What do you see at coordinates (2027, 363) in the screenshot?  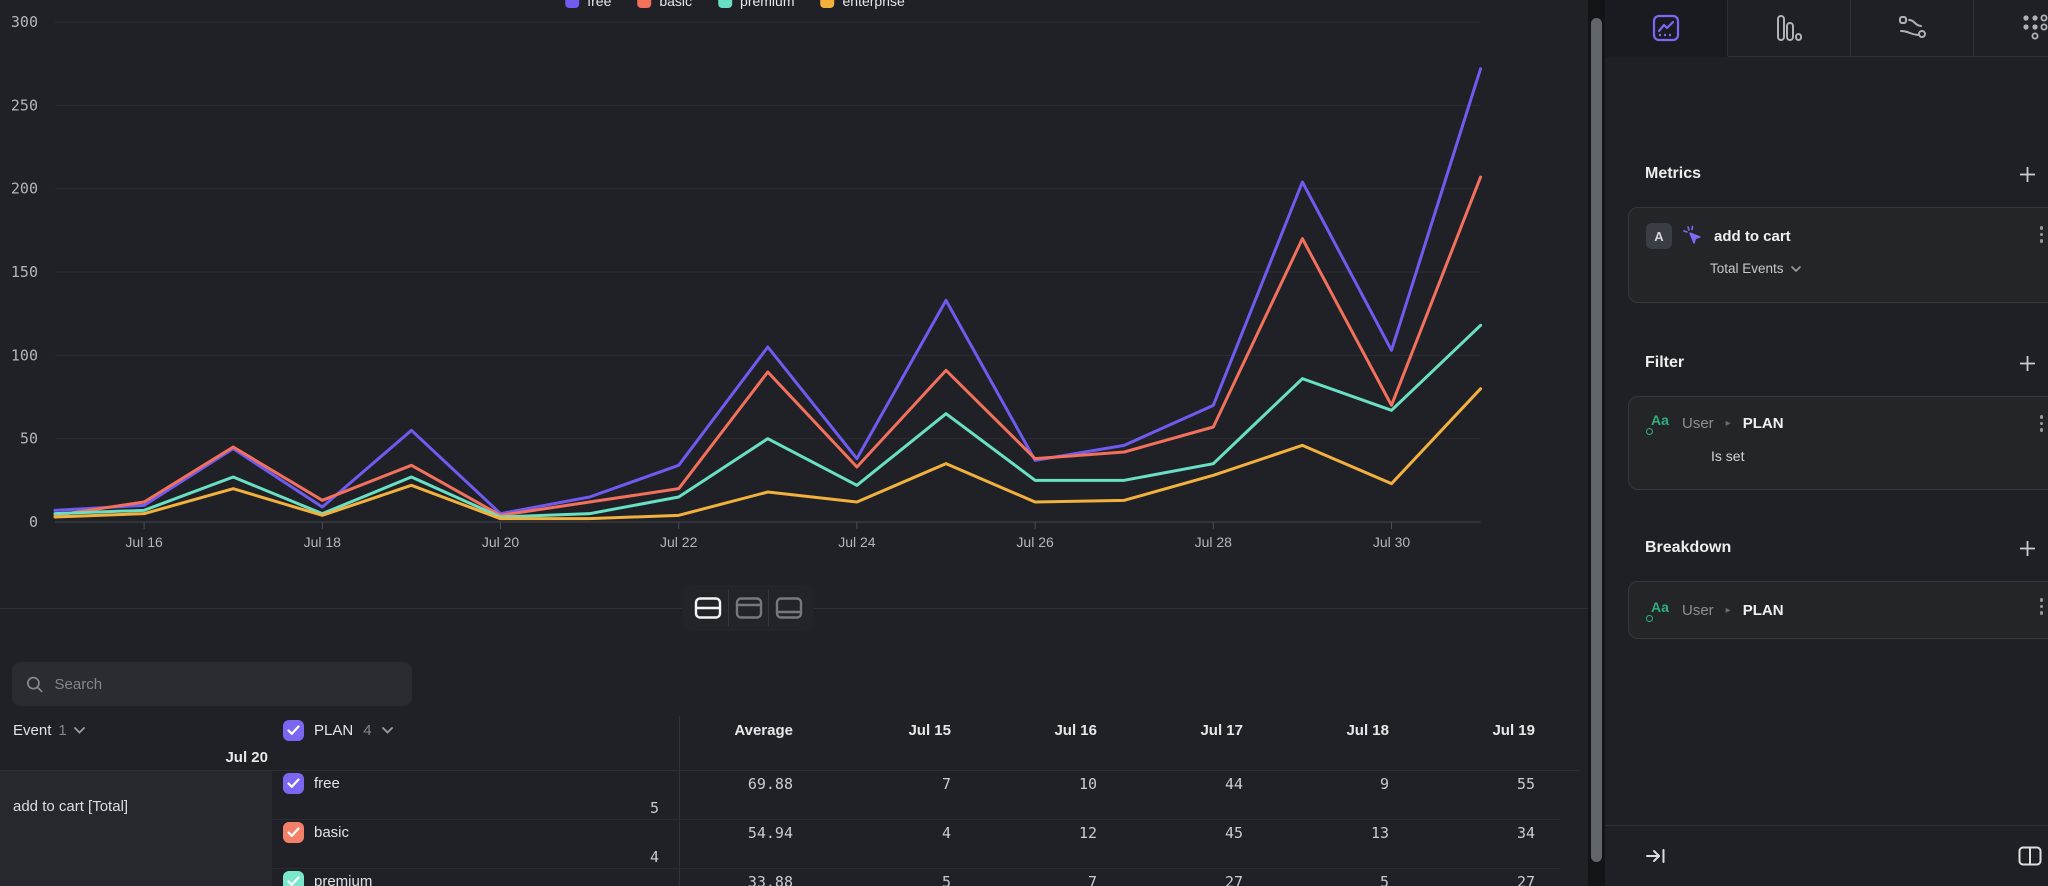 I see `add-filter-button` at bounding box center [2027, 363].